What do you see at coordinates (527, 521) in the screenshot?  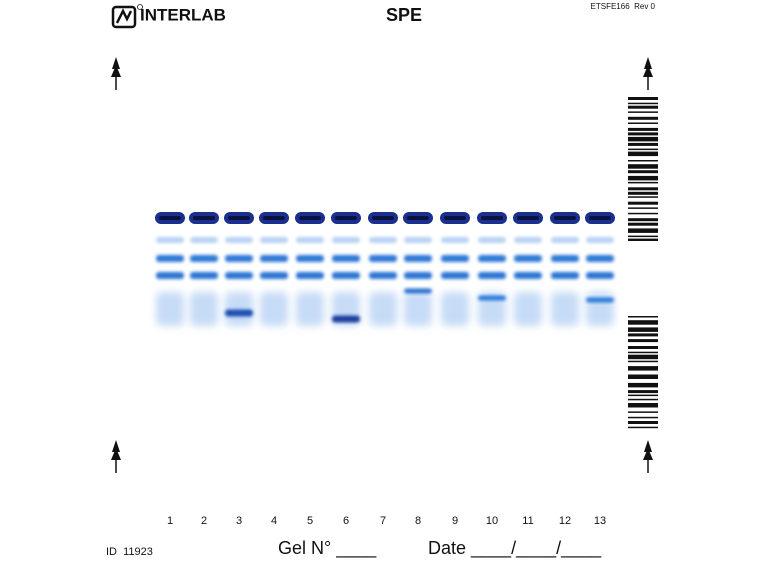 I see `lane-number: 11` at bounding box center [527, 521].